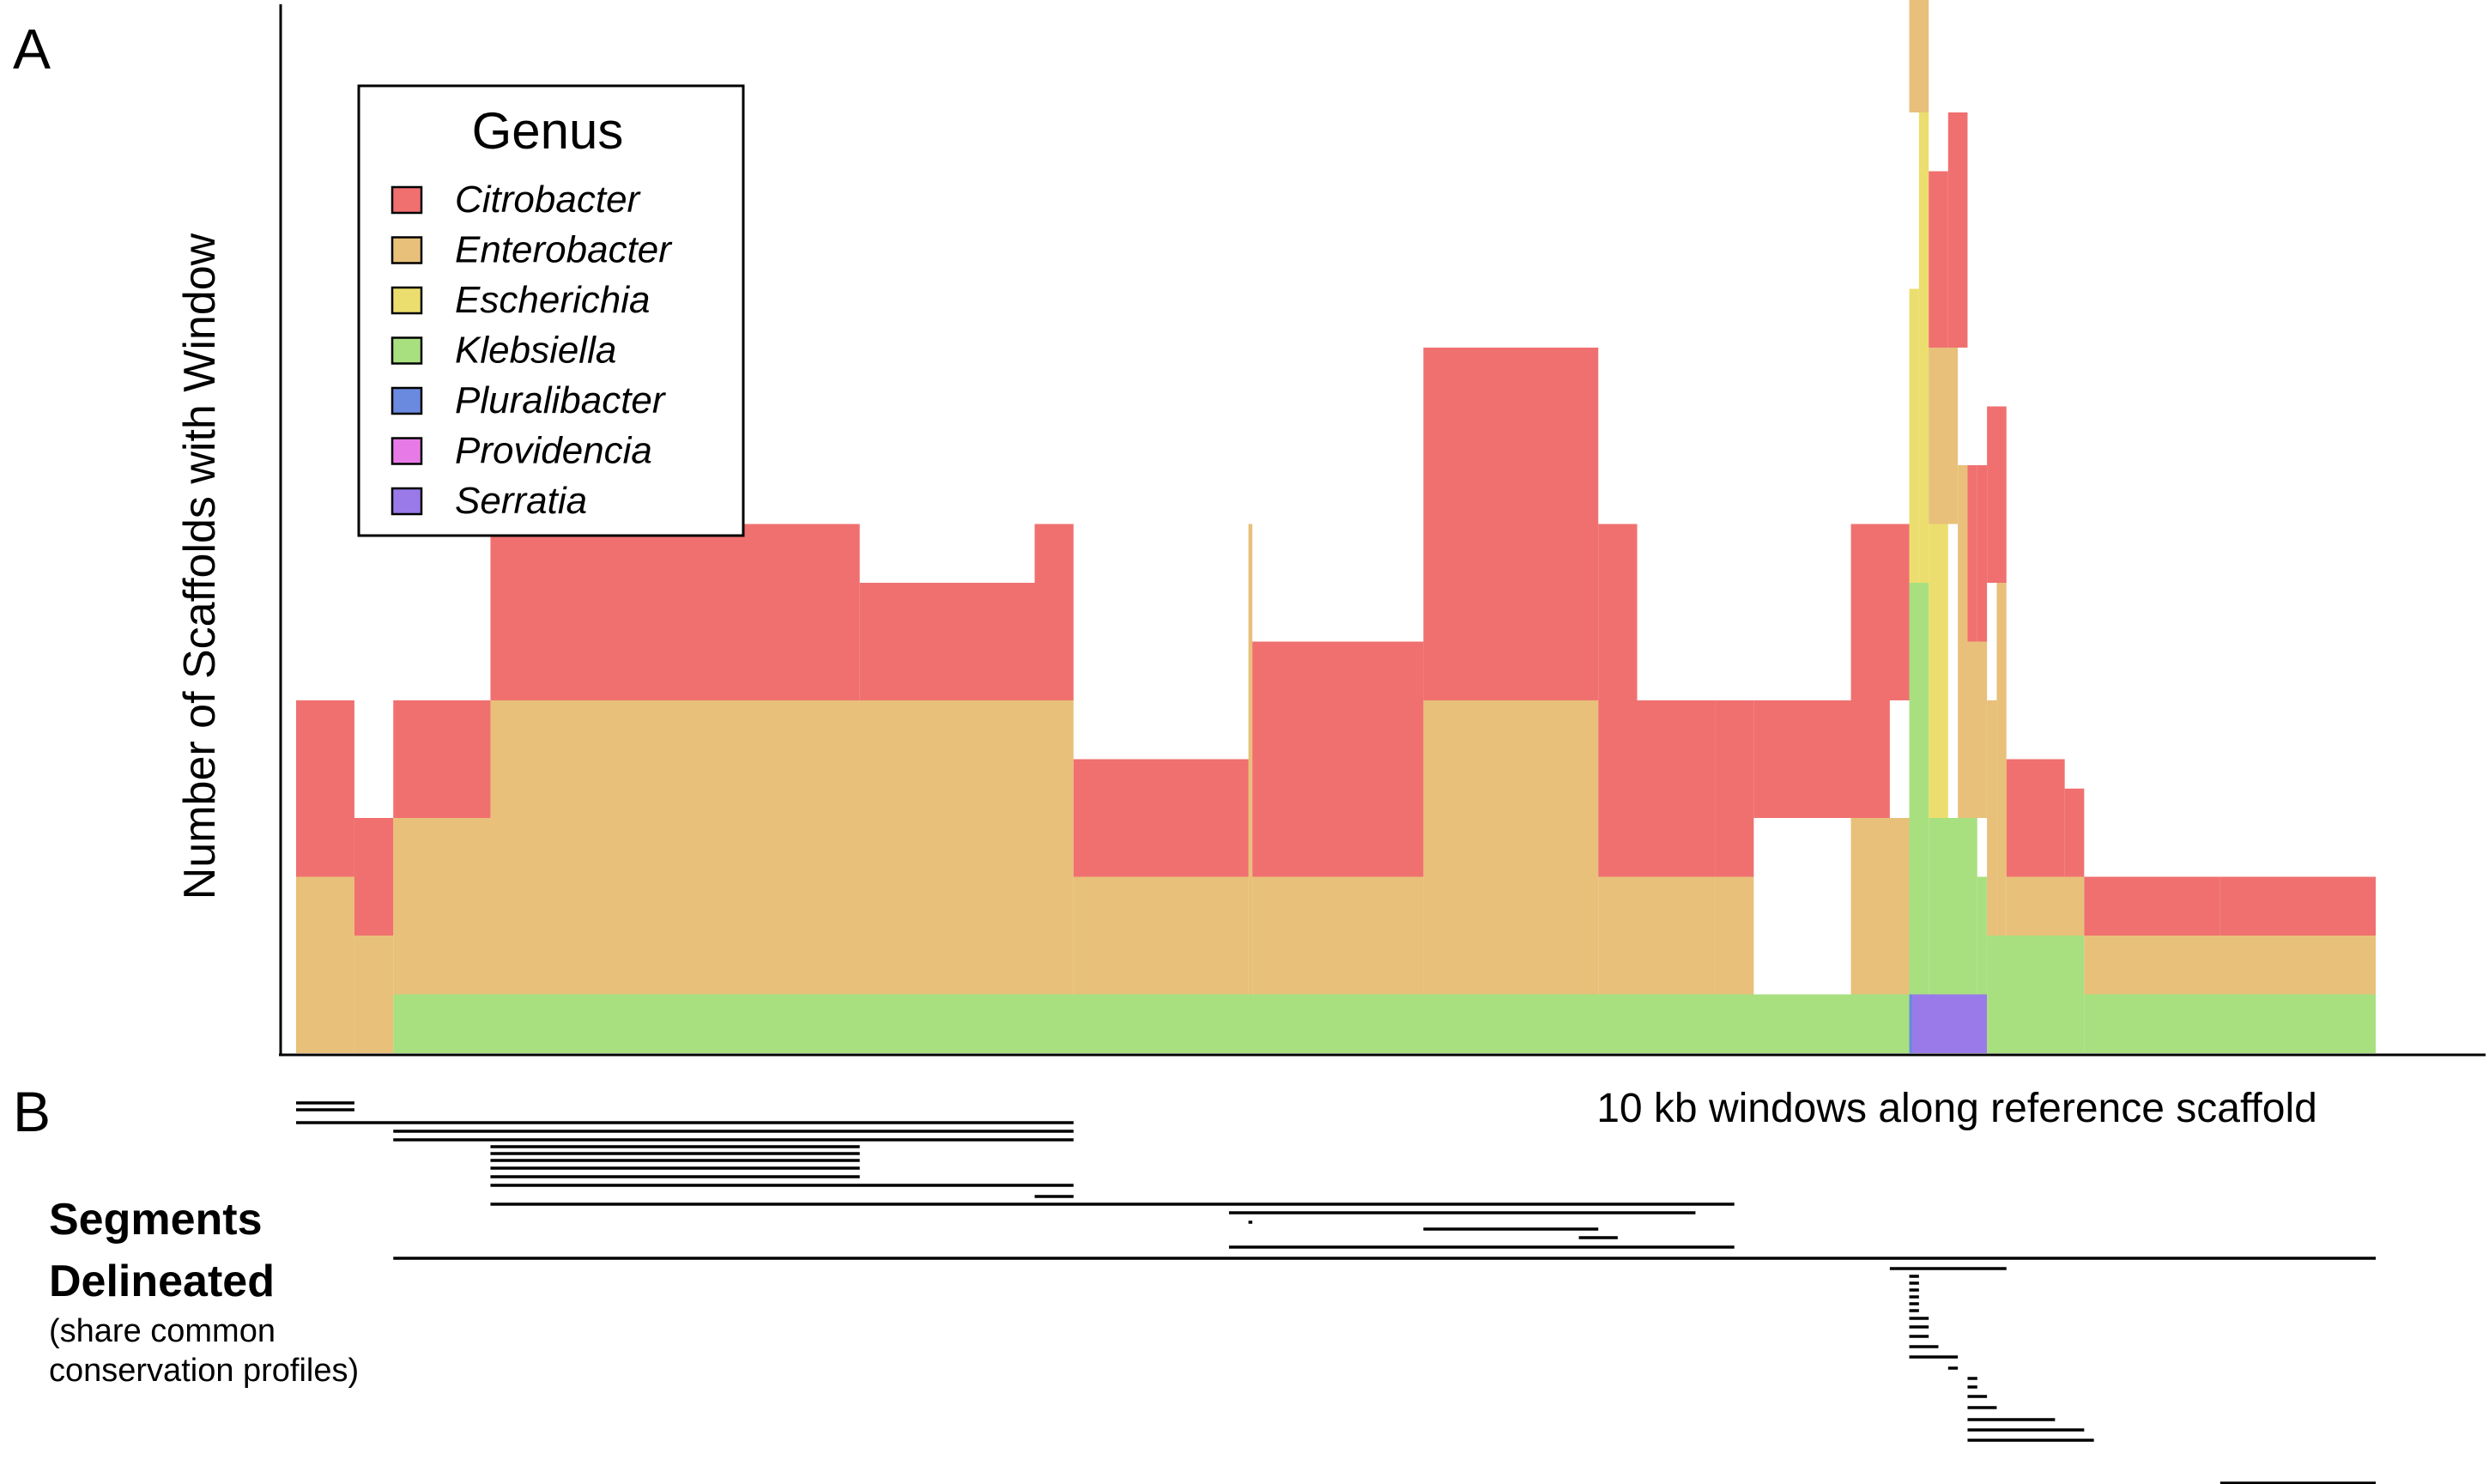 The width and height of the screenshot is (2489, 1484). What do you see at coordinates (561, 400) in the screenshot?
I see `legend-label-pluralibacter: Pluralibacter` at bounding box center [561, 400].